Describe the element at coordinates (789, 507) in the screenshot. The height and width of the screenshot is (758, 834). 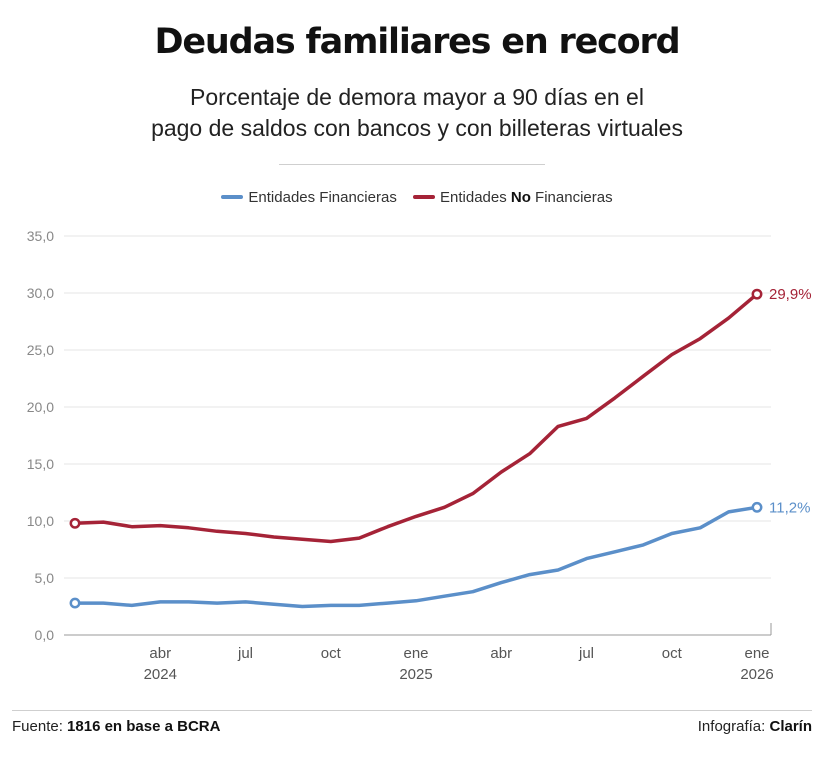
I see `series-end-label: 11,2%` at that location.